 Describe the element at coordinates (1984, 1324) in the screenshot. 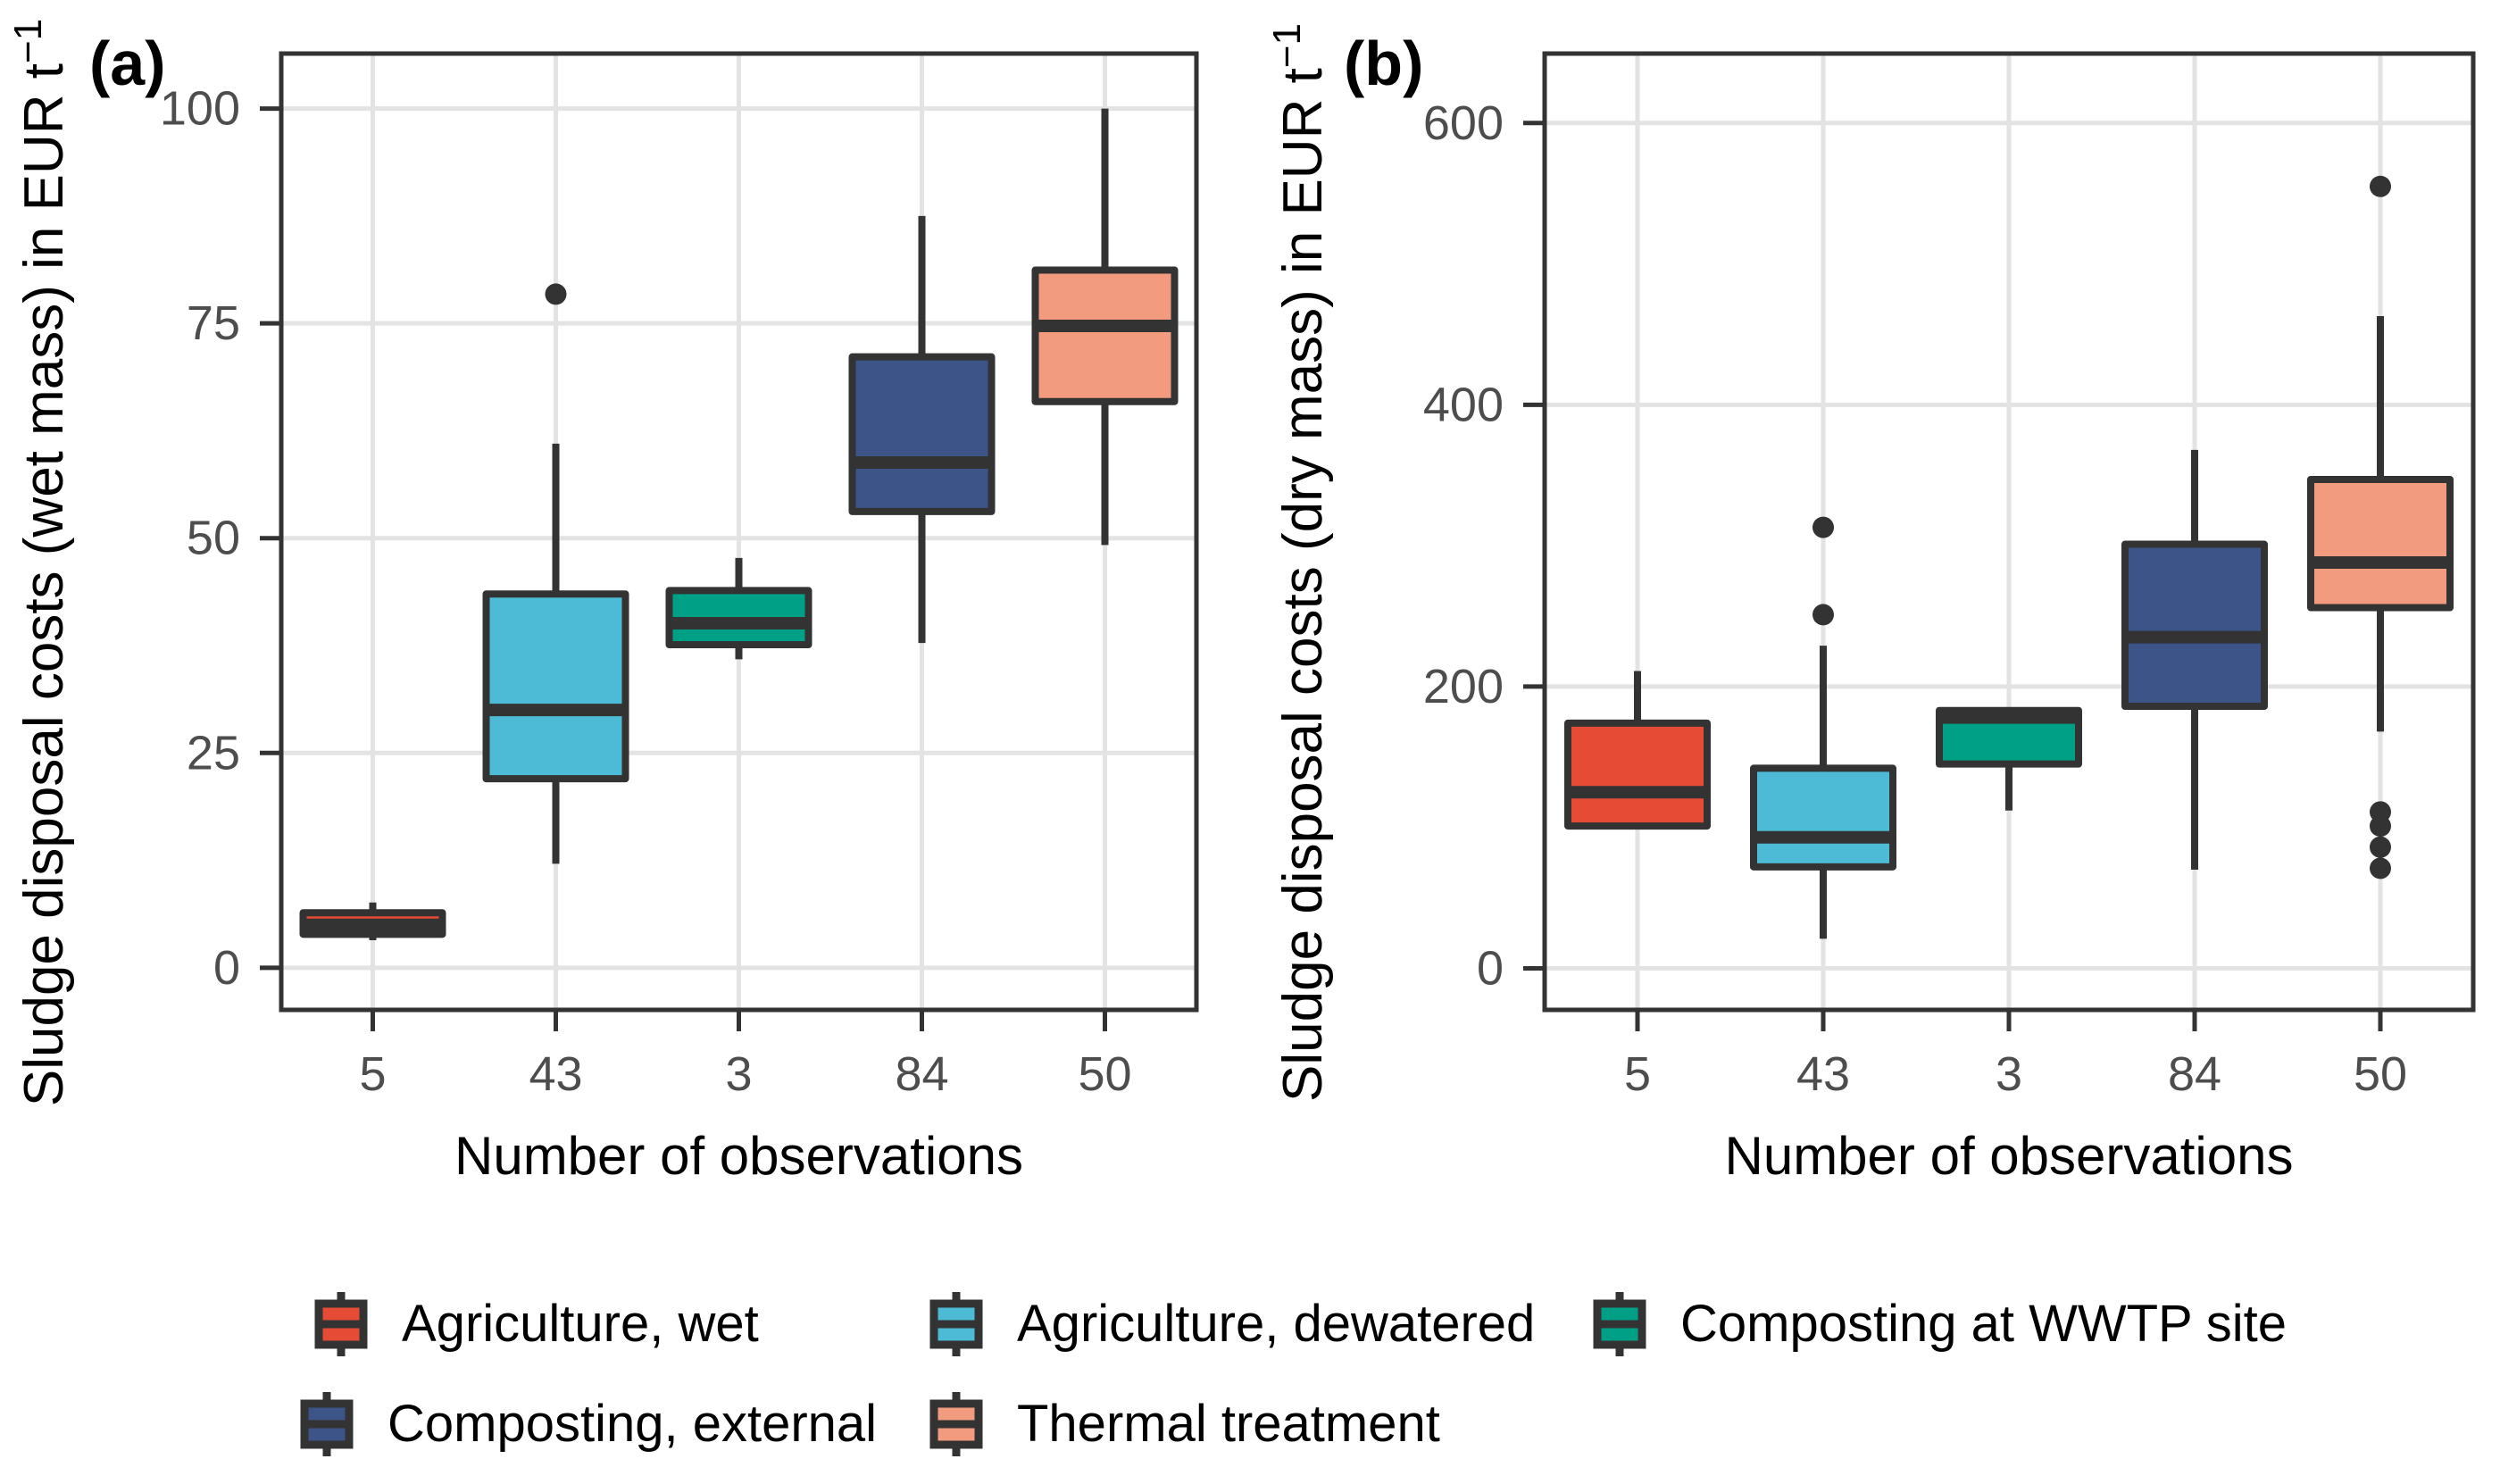

I see `legend-label: Composting at WWTP site` at that location.